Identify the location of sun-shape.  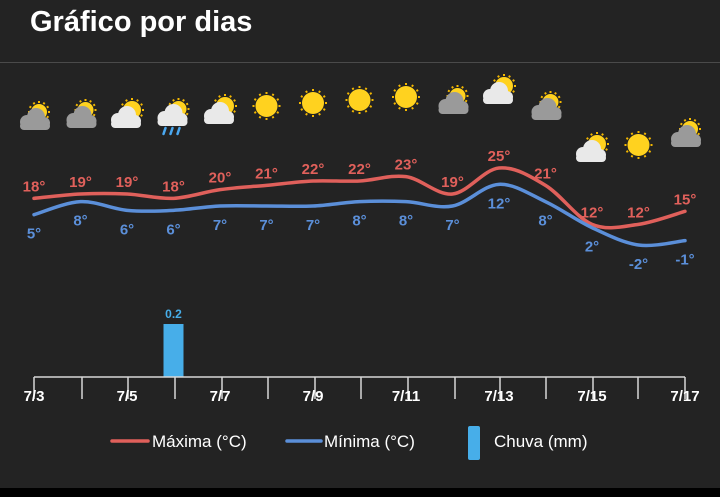
(359, 100).